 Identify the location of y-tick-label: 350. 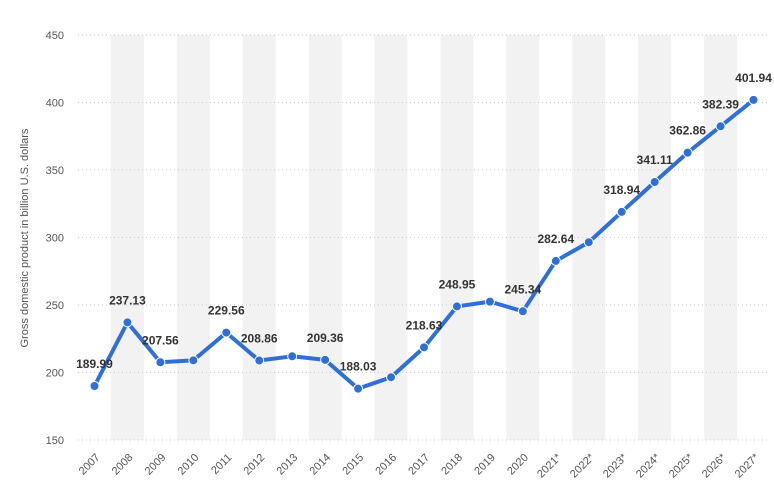
(55, 171).